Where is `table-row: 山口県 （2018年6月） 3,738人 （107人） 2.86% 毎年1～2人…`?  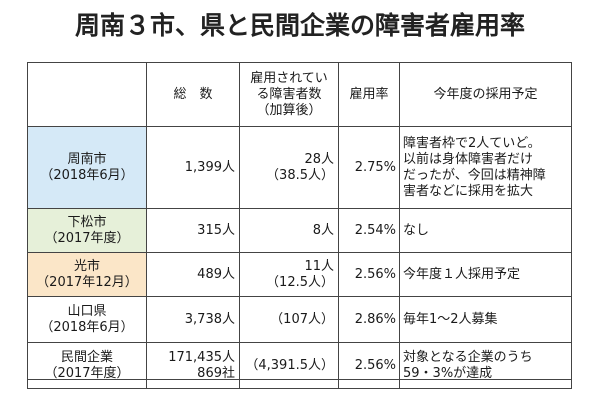 table-row: 山口県 （2018年6月） 3,738人 （107人） 2.86% 毎年1～2人… is located at coordinates (299, 319).